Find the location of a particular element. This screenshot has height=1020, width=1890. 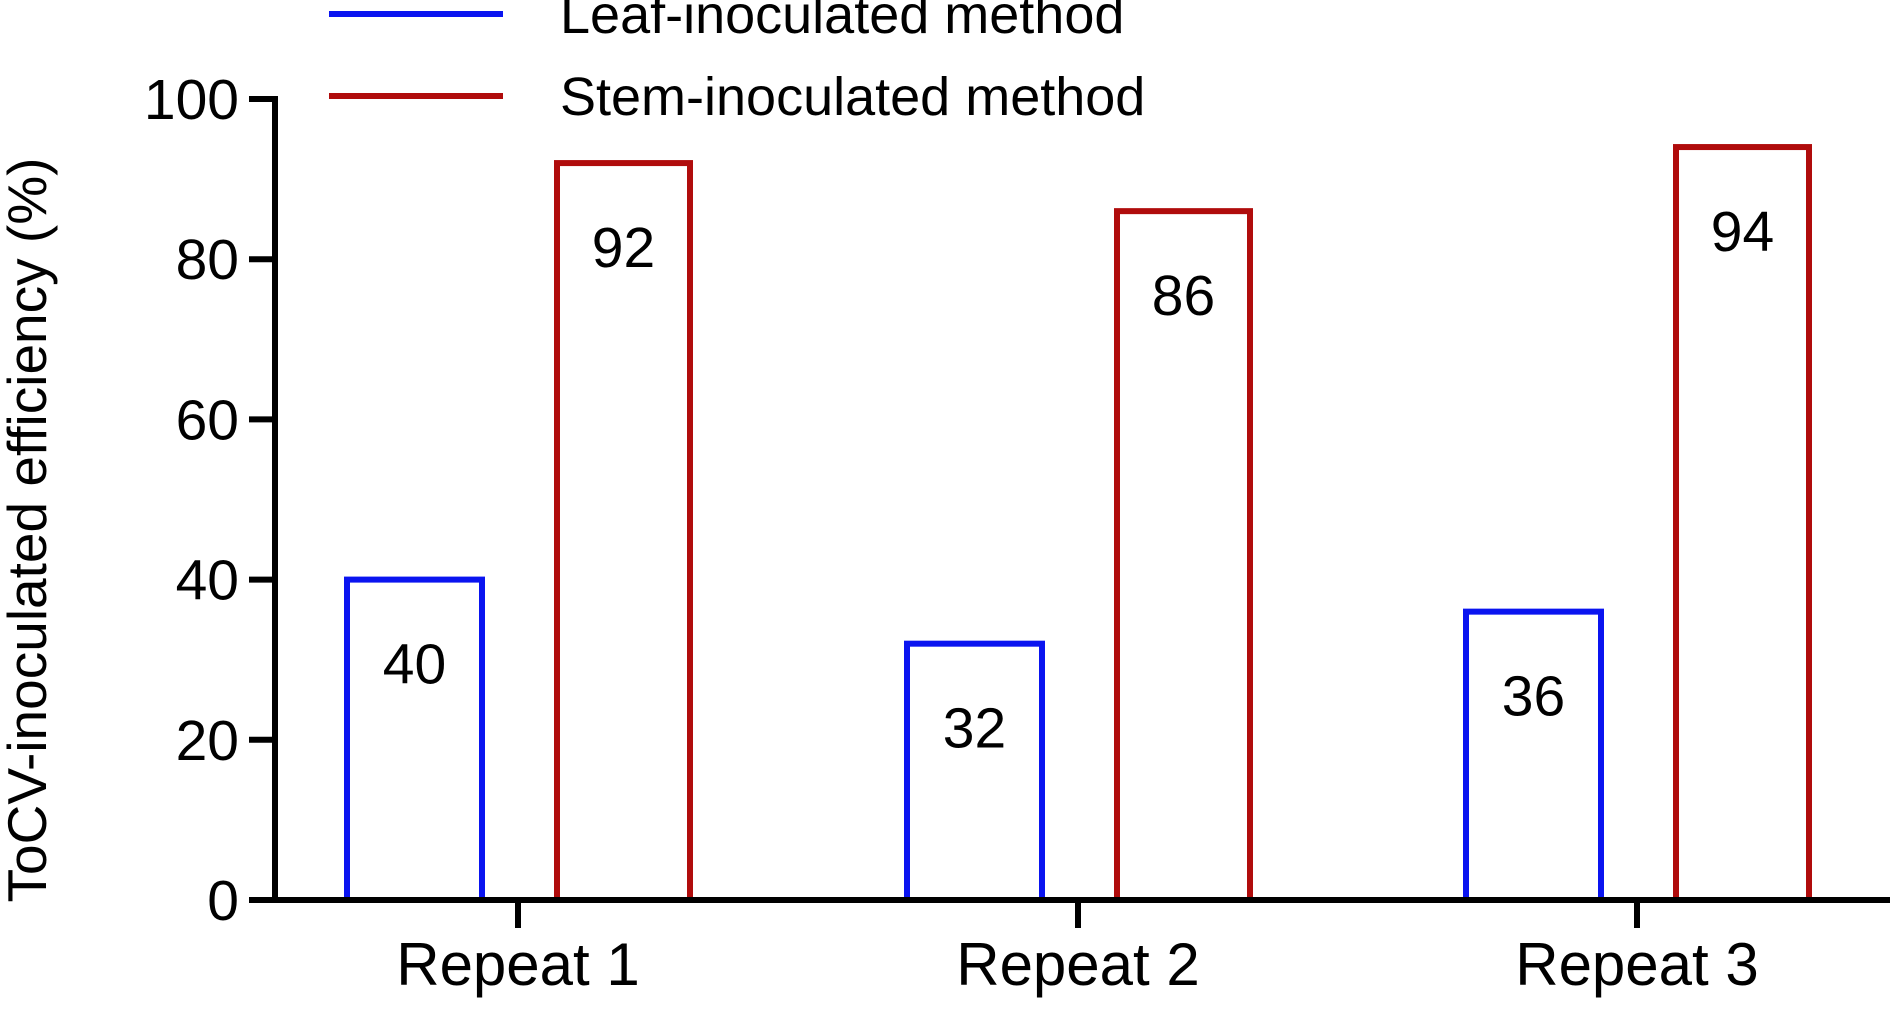

data-label: 86 is located at coordinates (1183, 296).